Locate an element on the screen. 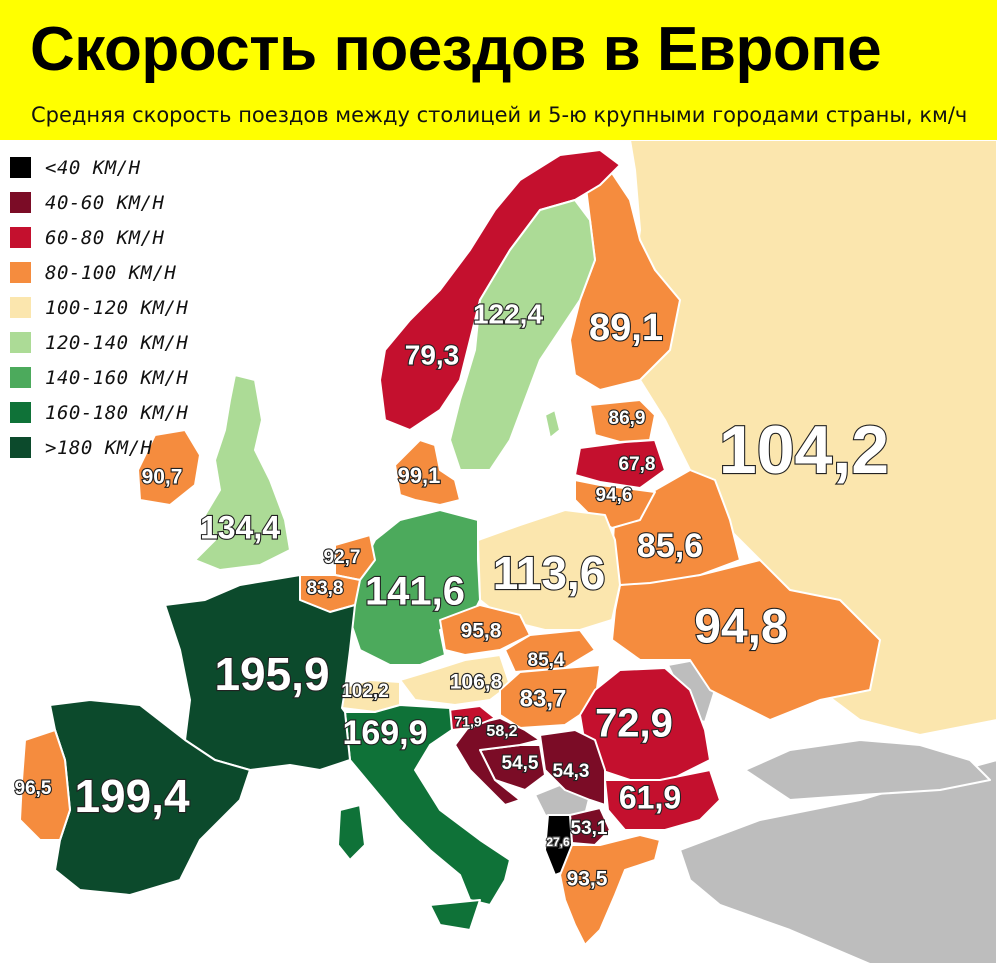 The width and height of the screenshot is (997, 964). label-serbia: 54,3 is located at coordinates (571, 771).